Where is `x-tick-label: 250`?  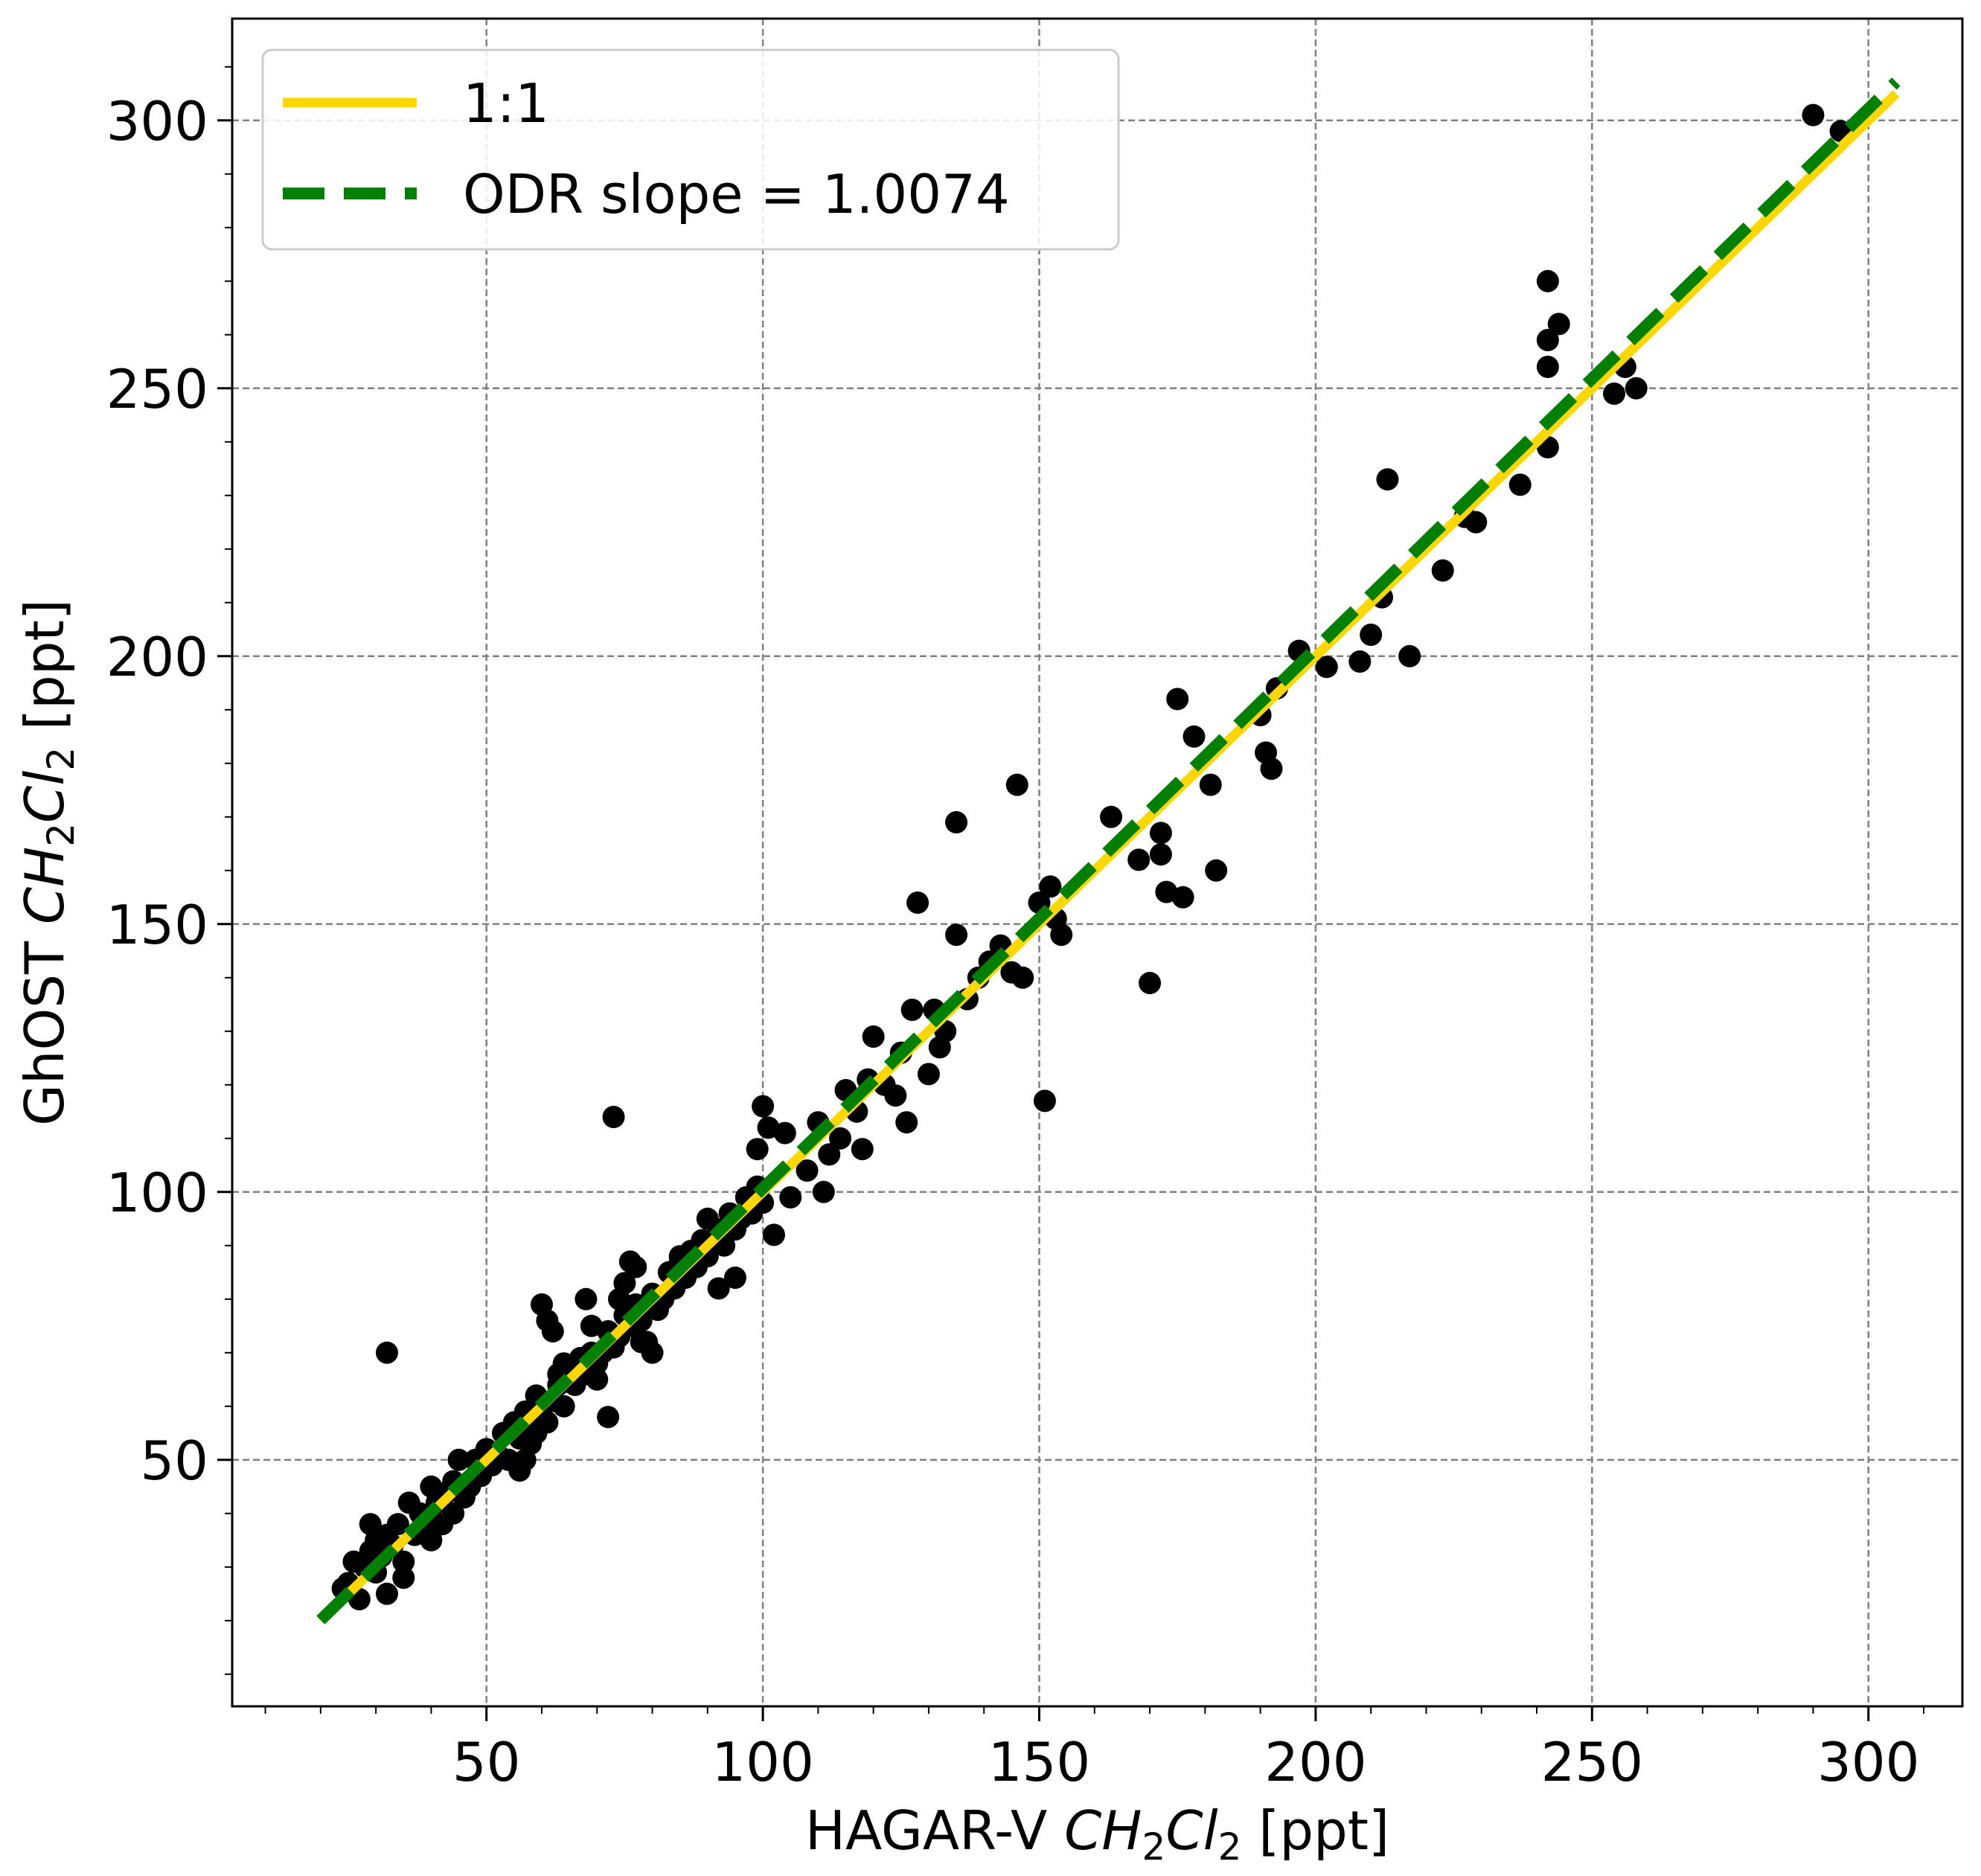 x-tick-label: 250 is located at coordinates (1592, 1762).